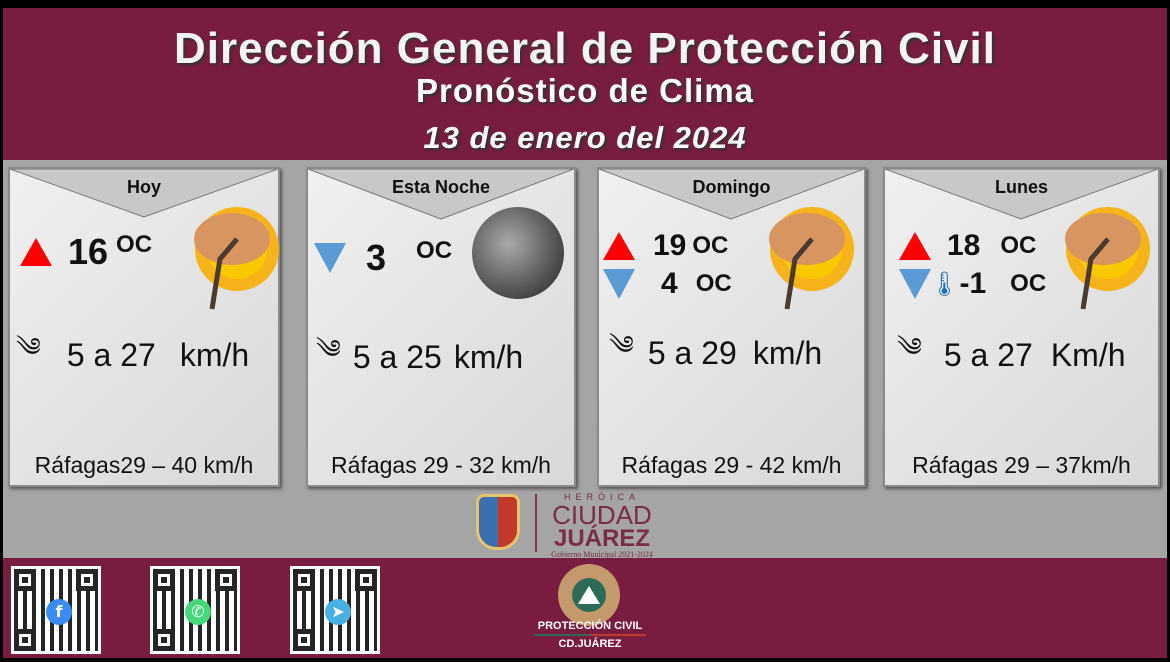 The image size is (1170, 662). Describe the element at coordinates (397, 357) in the screenshot. I see `wind-speed: 5 a 25` at that location.